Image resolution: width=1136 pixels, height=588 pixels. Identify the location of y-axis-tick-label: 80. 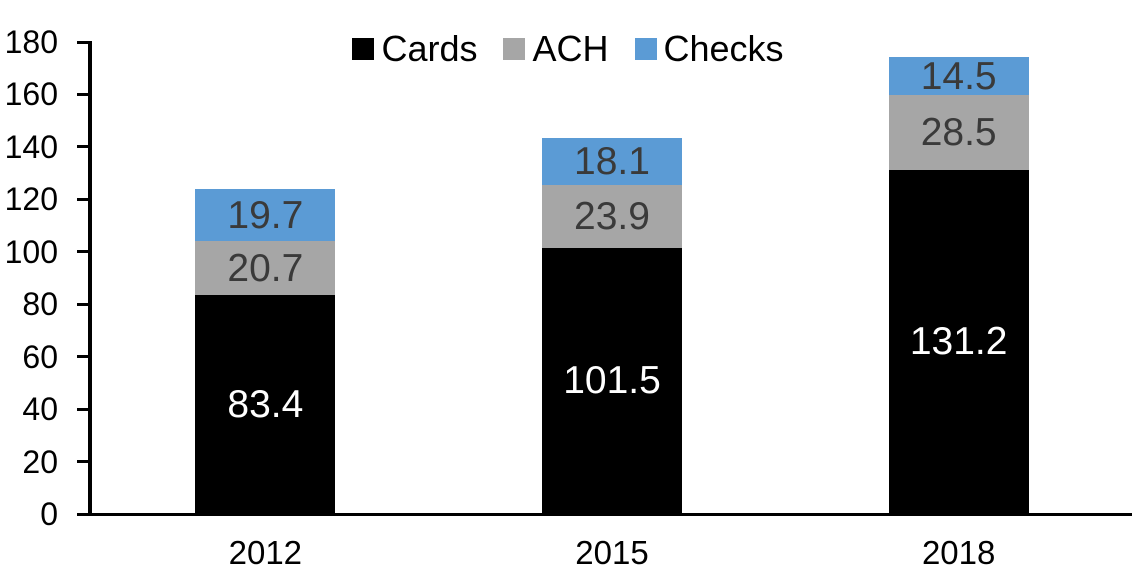
(40, 304).